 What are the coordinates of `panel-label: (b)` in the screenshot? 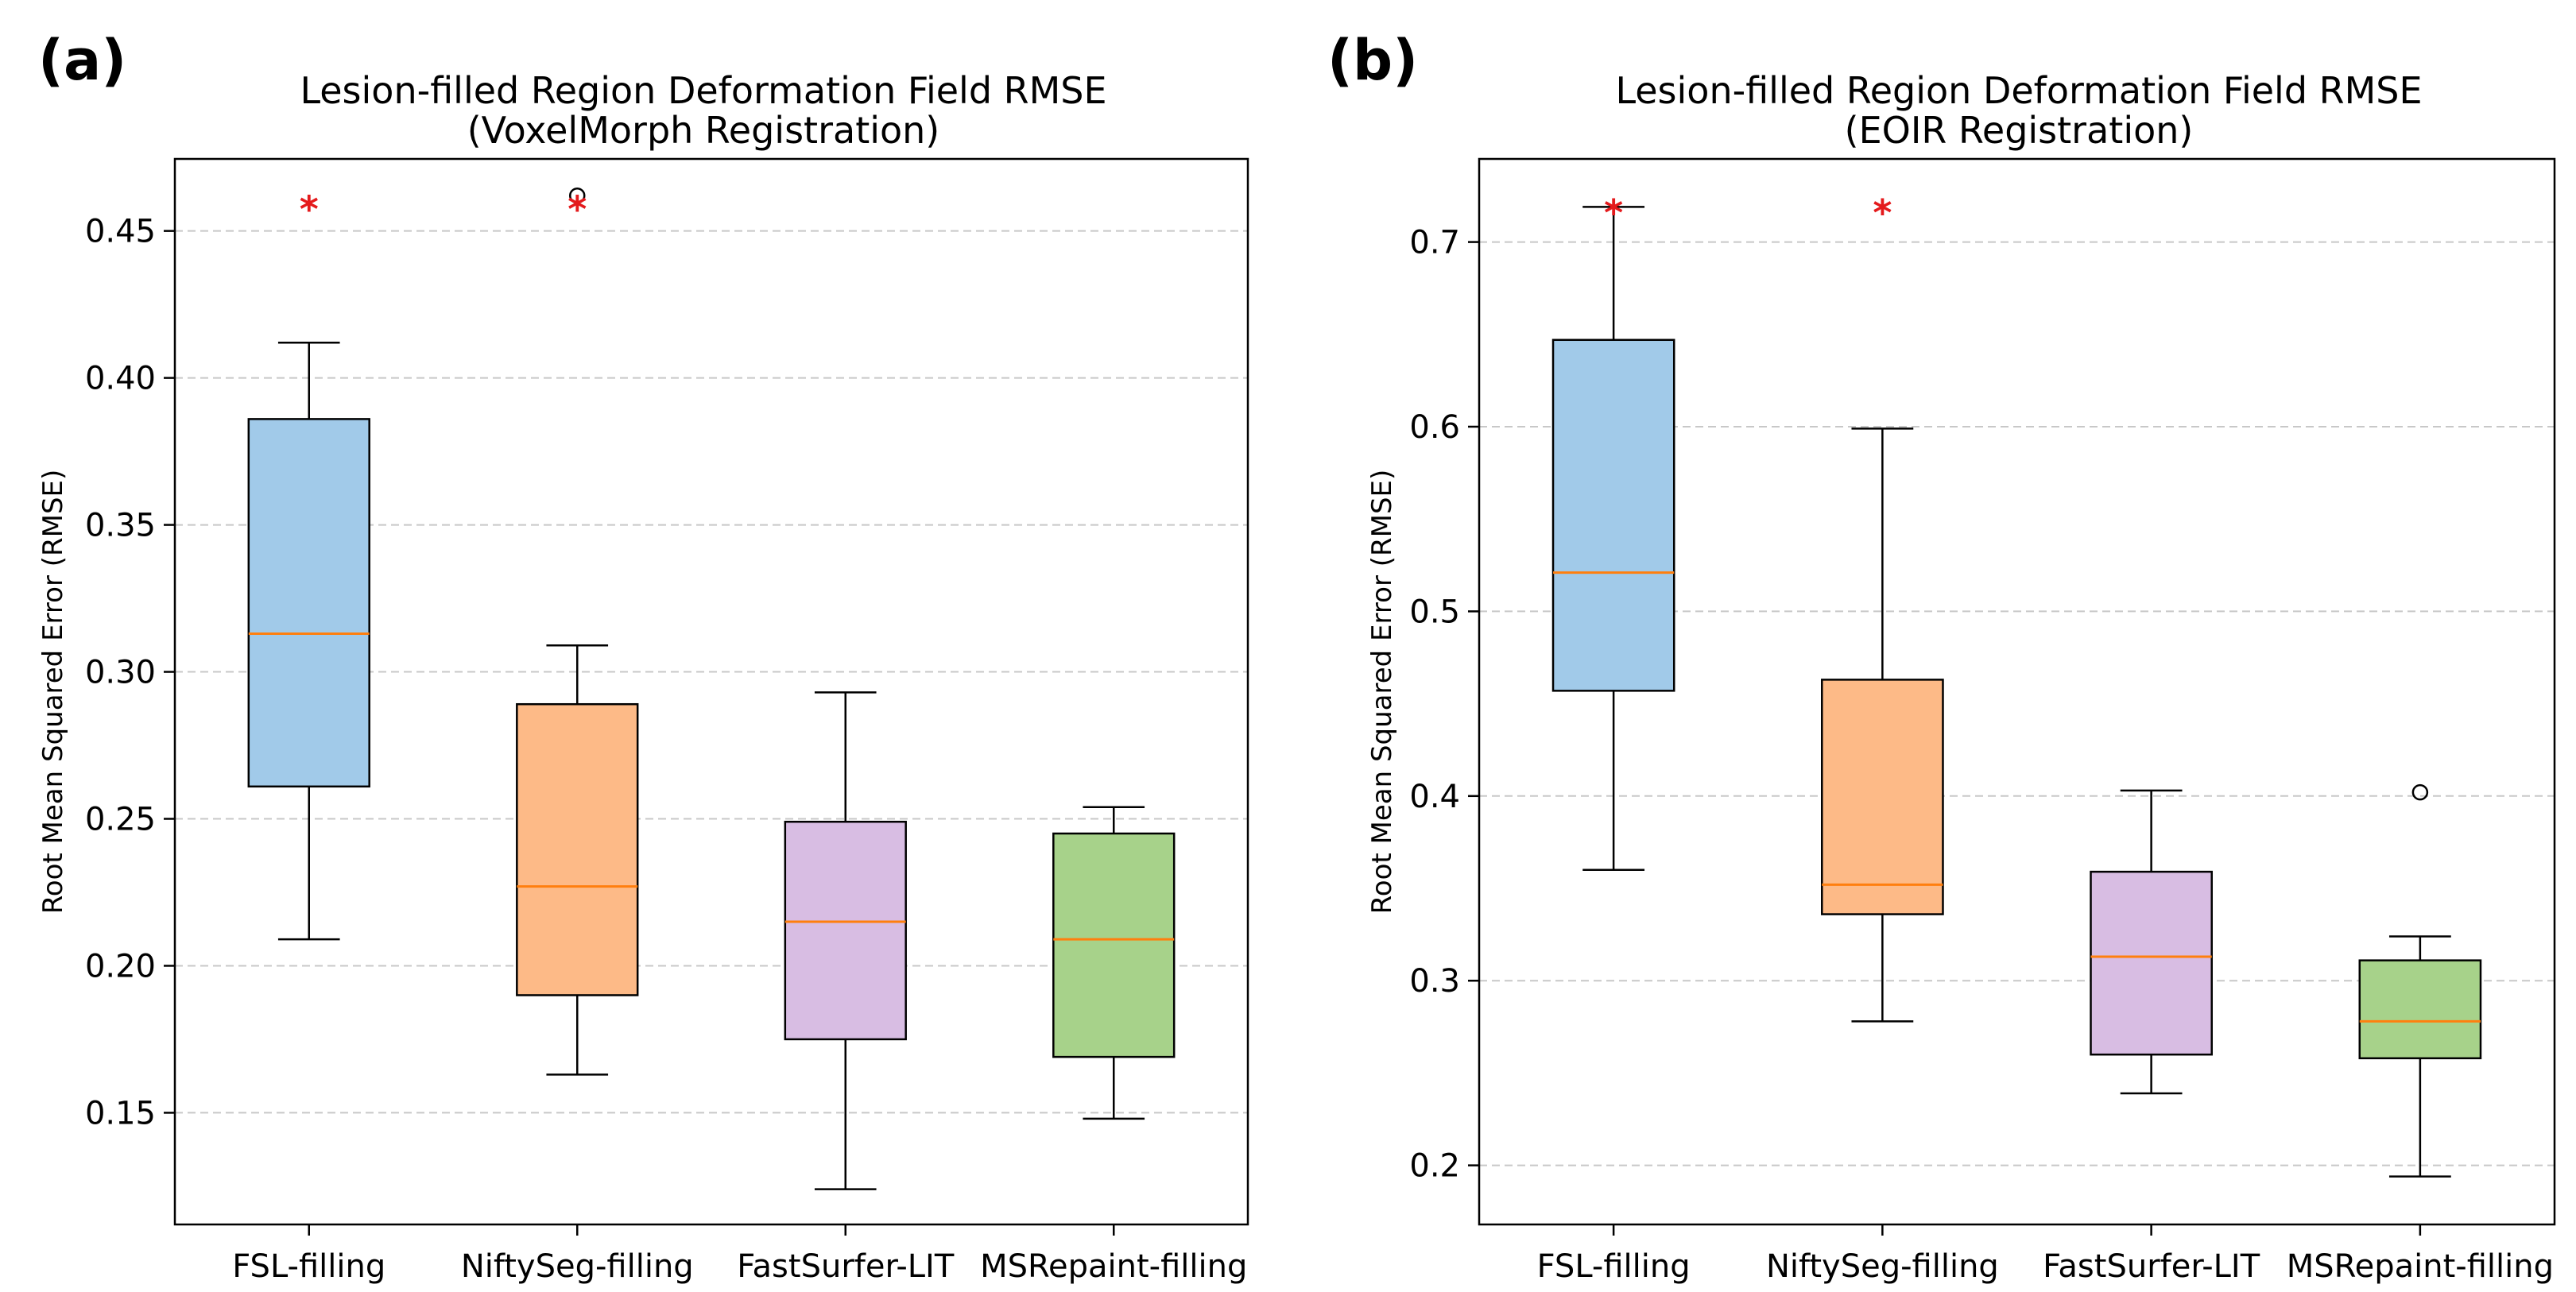 It's located at (1372, 60).